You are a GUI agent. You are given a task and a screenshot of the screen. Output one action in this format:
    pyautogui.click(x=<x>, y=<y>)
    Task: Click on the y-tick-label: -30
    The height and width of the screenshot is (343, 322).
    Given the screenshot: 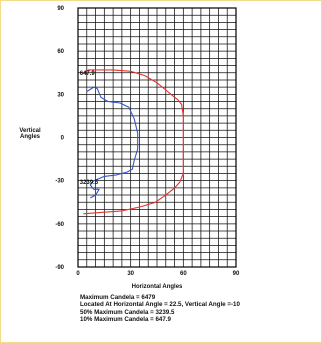 What is the action you would take?
    pyautogui.click(x=59, y=182)
    